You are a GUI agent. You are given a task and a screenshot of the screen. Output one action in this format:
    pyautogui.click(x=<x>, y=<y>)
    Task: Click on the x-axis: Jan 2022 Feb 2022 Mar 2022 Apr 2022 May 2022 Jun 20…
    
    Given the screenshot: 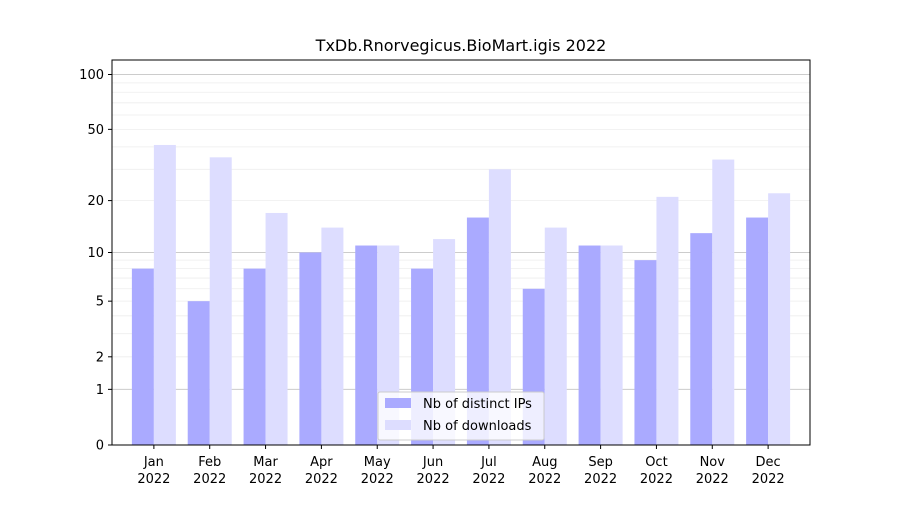 What is the action you would take?
    pyautogui.click(x=461, y=466)
    